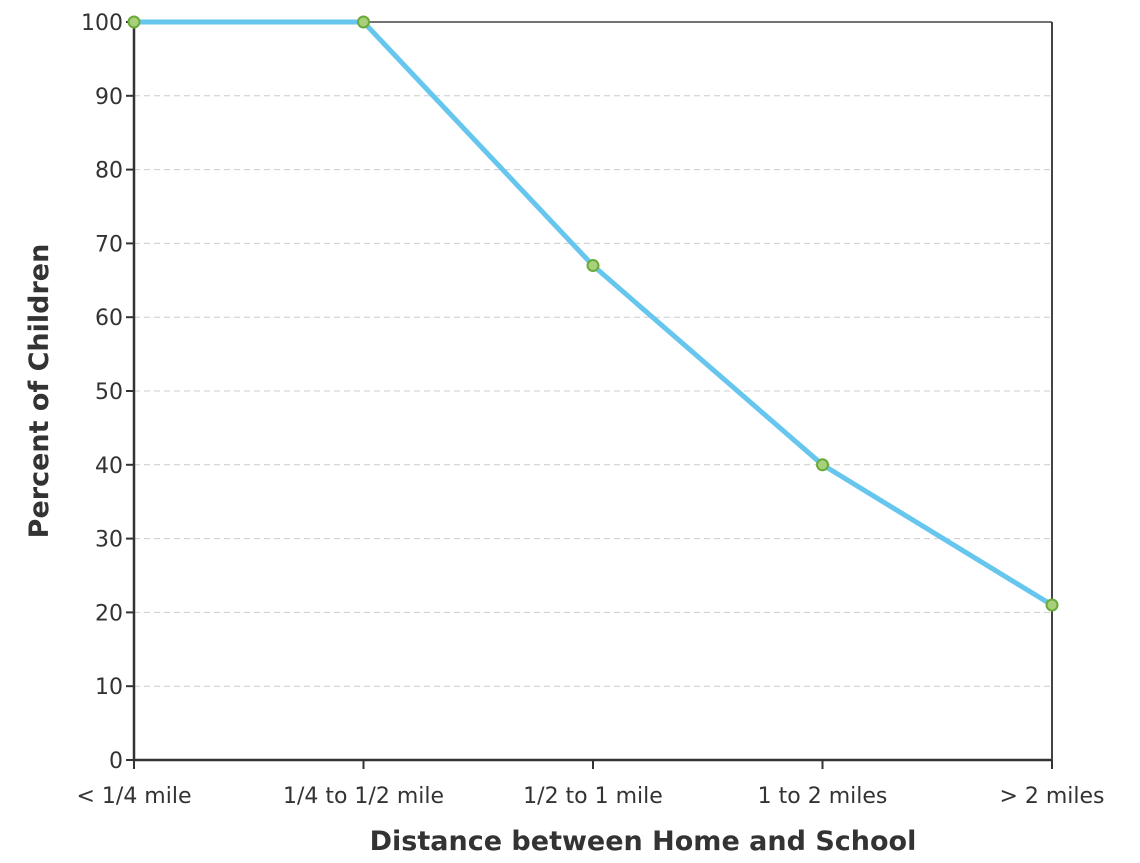  I want to click on x-tick-label: > 2 miles, so click(1051, 796).